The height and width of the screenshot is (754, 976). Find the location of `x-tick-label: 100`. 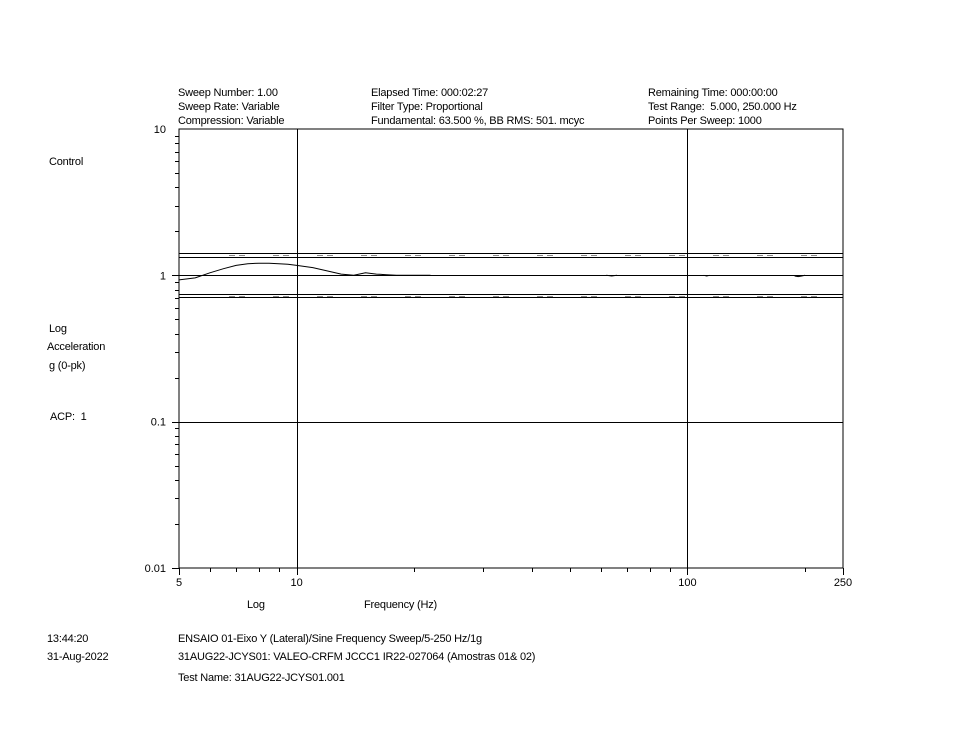

x-tick-label: 100 is located at coordinates (687, 583).